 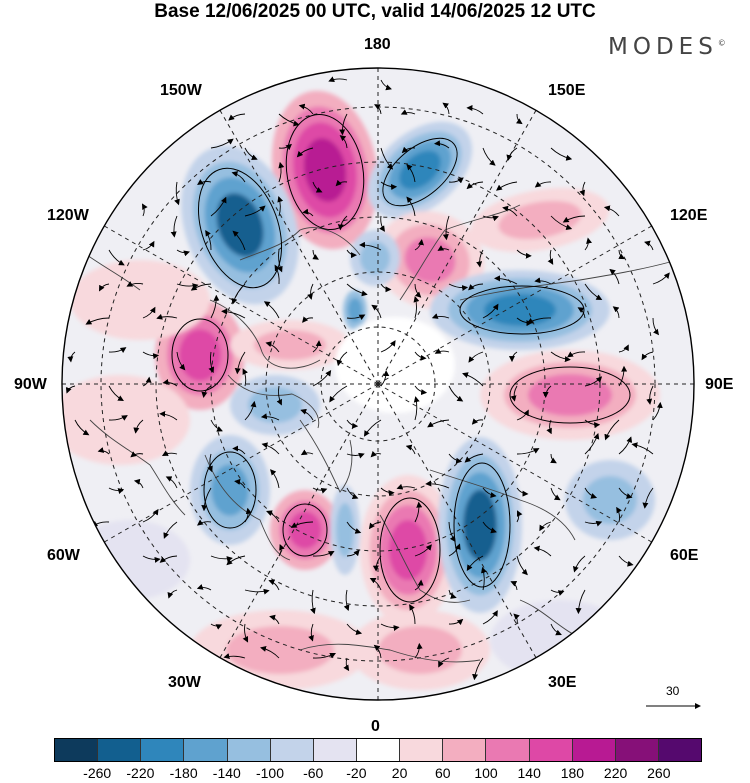 What do you see at coordinates (375, 726) in the screenshot?
I see `lon-label-0: 0` at bounding box center [375, 726].